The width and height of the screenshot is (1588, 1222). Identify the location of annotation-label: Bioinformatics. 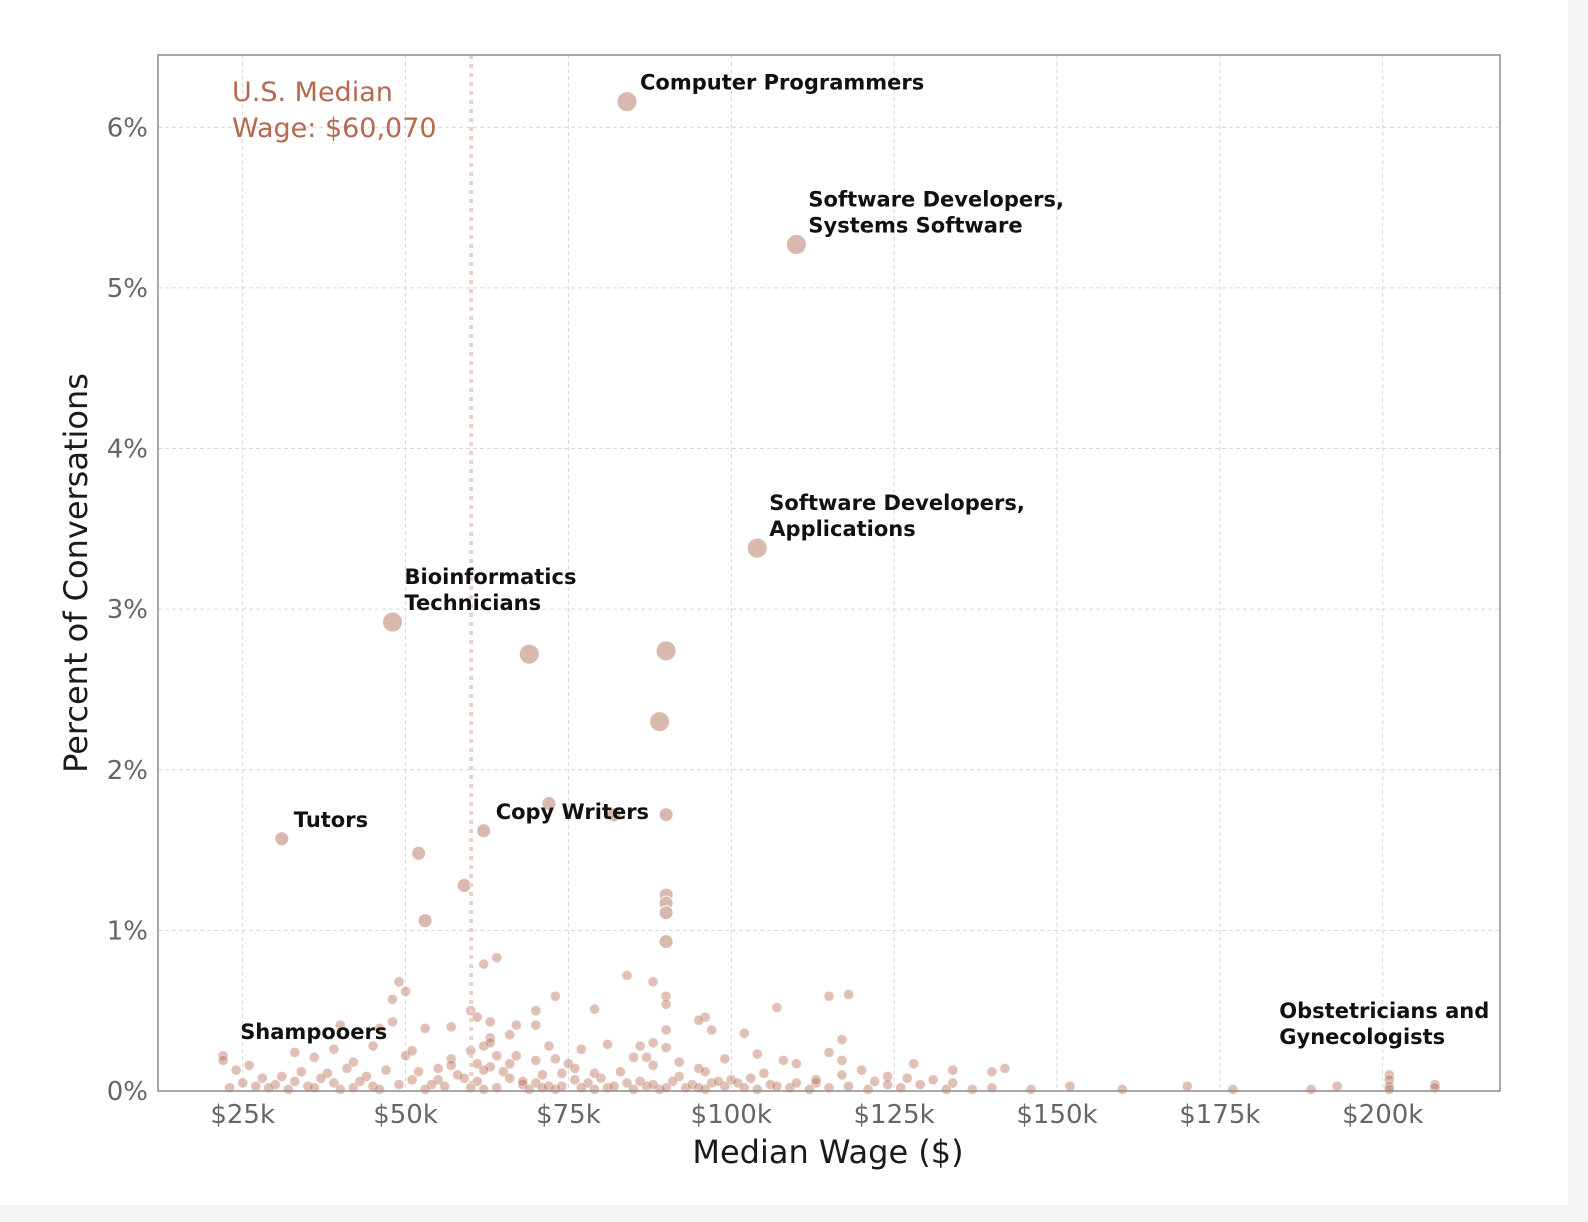
(491, 577).